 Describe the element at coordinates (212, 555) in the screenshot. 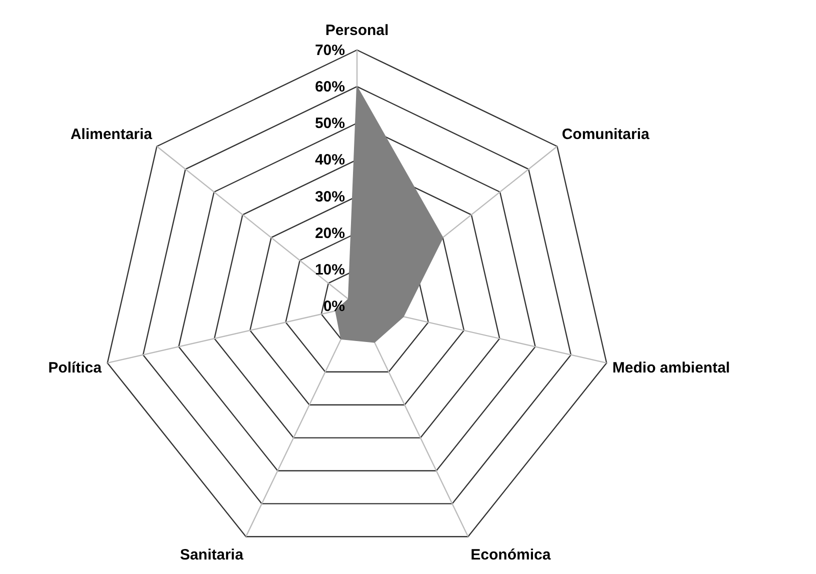

I see `spoke-label: Sanitaria` at that location.